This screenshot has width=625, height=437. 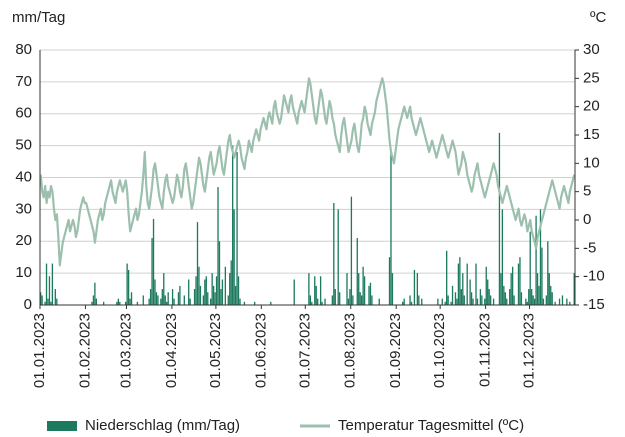 What do you see at coordinates (23, 272) in the screenshot?
I see `y-tick-label: 10` at bounding box center [23, 272].